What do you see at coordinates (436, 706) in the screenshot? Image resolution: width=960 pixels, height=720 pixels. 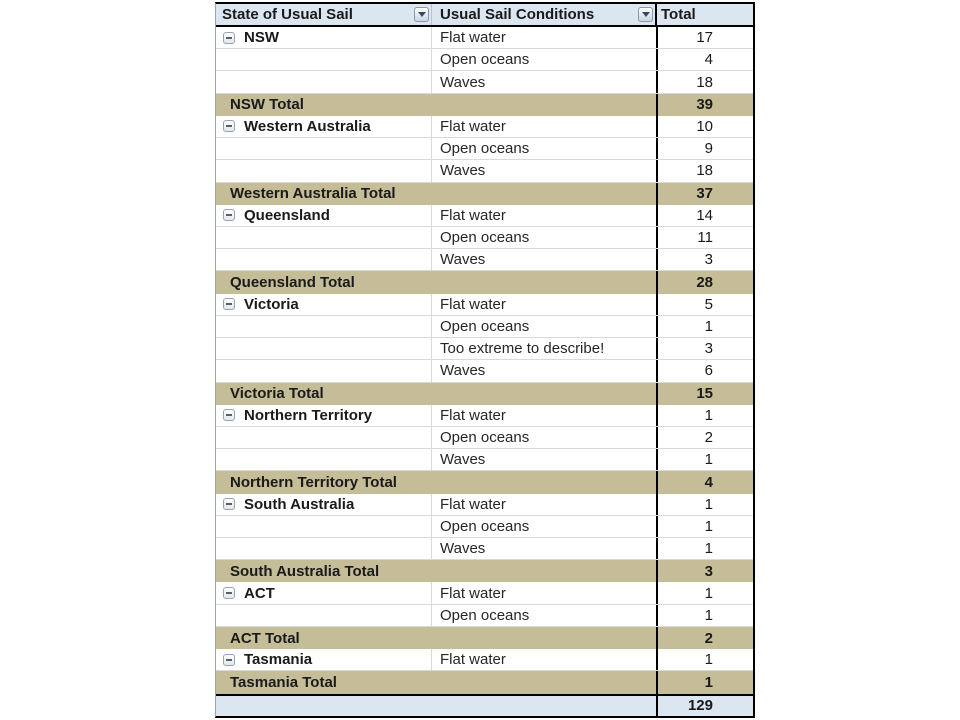 I see `grand-total-label` at bounding box center [436, 706].